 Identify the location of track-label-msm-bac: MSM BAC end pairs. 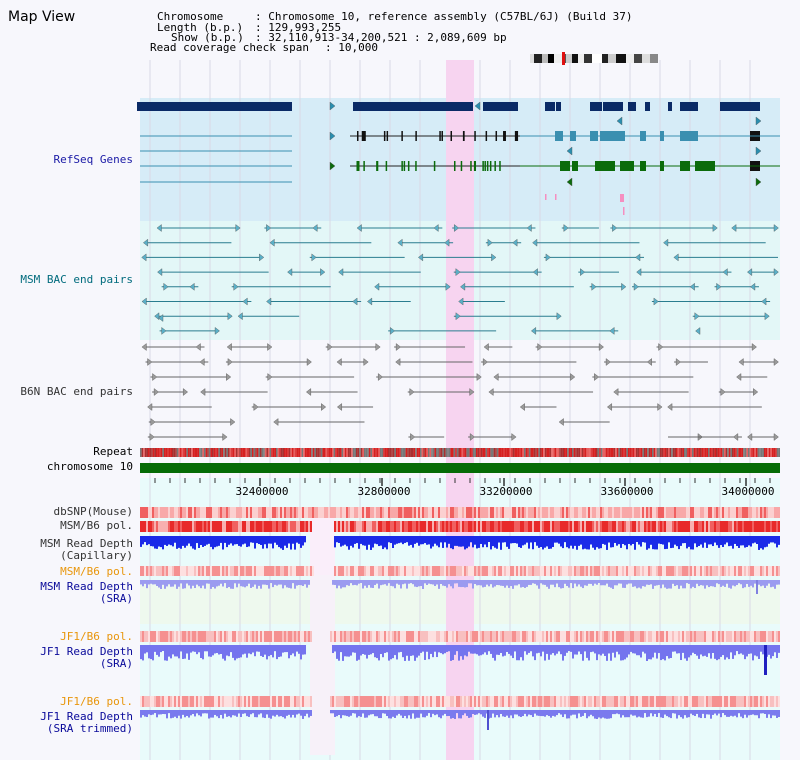
(76, 279).